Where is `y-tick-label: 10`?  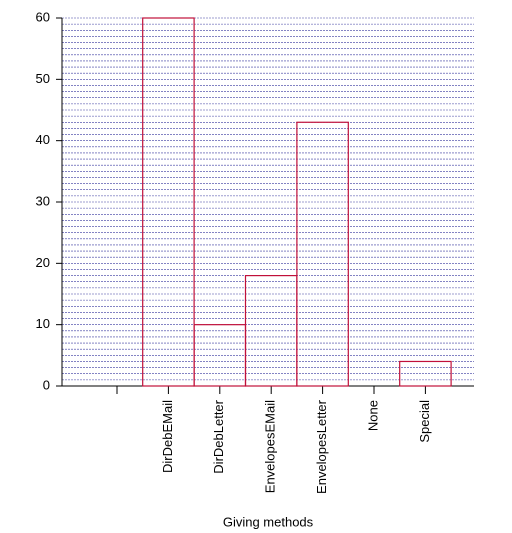
y-tick-label: 10 is located at coordinates (43, 323).